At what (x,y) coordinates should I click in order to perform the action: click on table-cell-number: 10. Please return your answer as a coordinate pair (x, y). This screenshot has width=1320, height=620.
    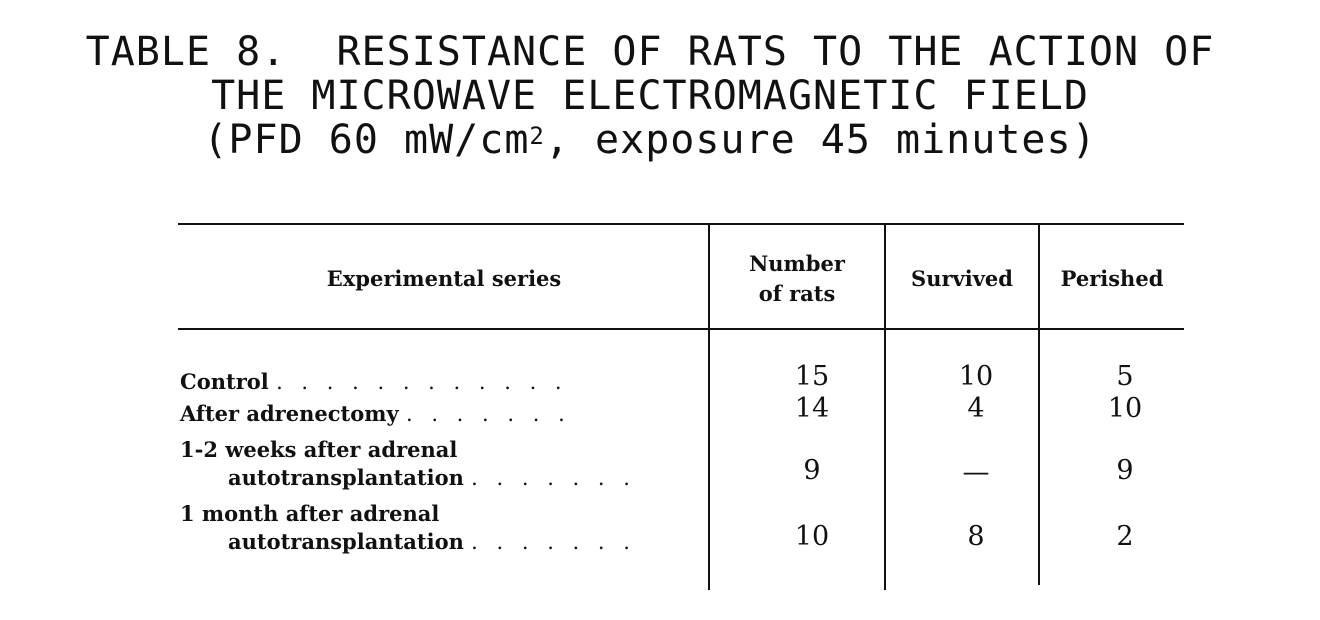
    Looking at the image, I should click on (812, 536).